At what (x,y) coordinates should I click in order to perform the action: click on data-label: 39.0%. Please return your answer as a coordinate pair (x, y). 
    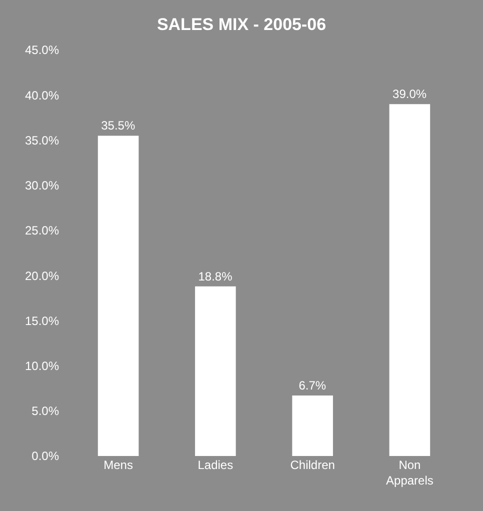
    Looking at the image, I should click on (409, 94).